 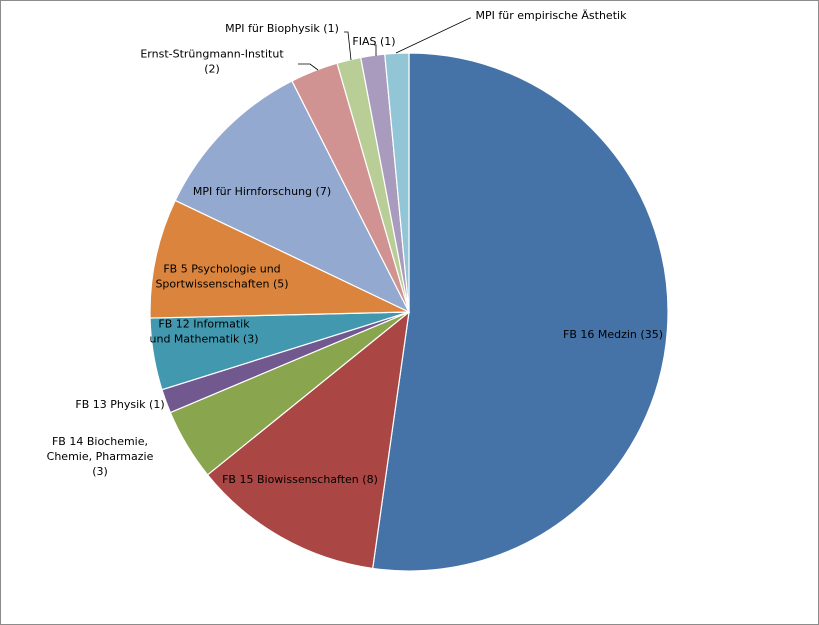 What do you see at coordinates (300, 479) in the screenshot?
I see `slice-label: FB 15 Biowissenschaften (8)` at bounding box center [300, 479].